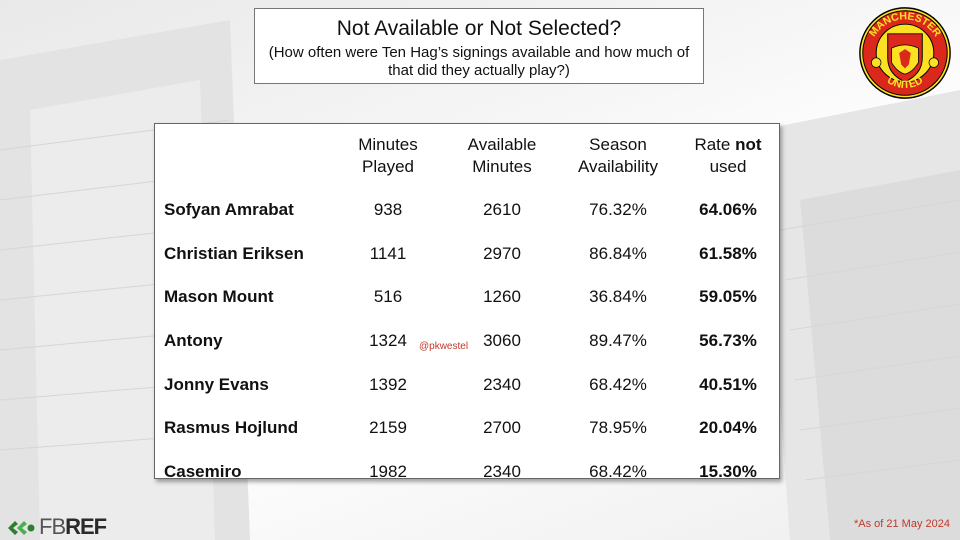 The height and width of the screenshot is (540, 960). What do you see at coordinates (618, 209) in the screenshot?
I see `cell-season-availability: 76.32%` at bounding box center [618, 209].